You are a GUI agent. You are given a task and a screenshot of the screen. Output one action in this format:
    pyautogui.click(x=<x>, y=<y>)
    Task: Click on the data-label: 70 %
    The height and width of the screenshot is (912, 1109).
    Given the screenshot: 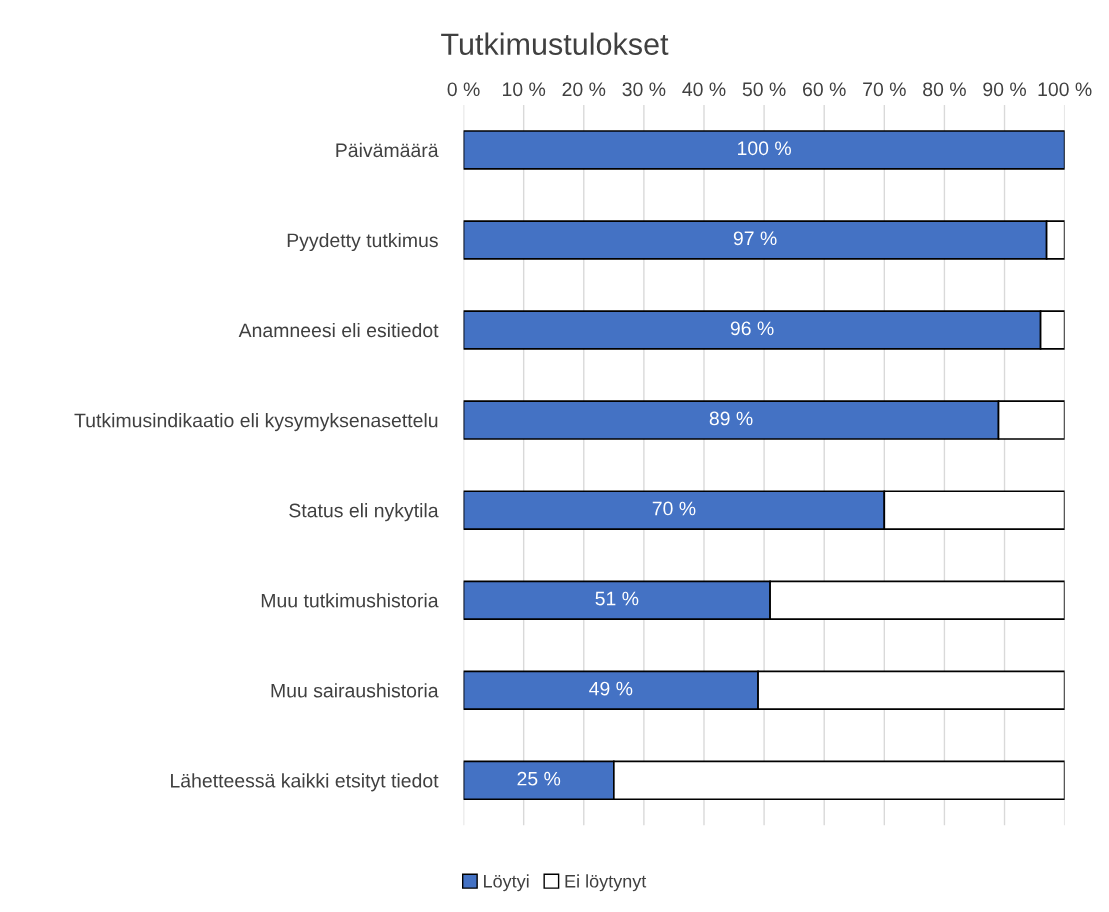 What is the action you would take?
    pyautogui.click(x=674, y=508)
    